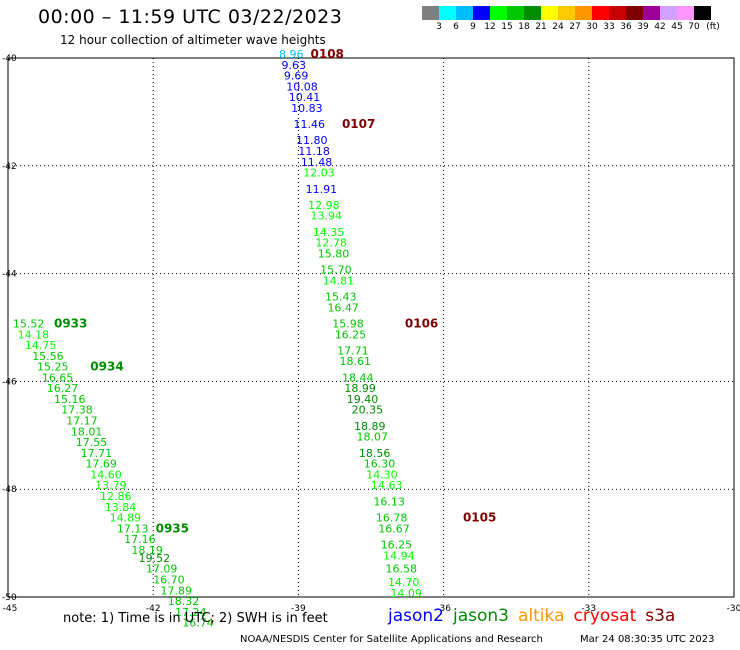  Describe the element at coordinates (140, 539) in the screenshot. I see `swh-value: 17.16` at that location.